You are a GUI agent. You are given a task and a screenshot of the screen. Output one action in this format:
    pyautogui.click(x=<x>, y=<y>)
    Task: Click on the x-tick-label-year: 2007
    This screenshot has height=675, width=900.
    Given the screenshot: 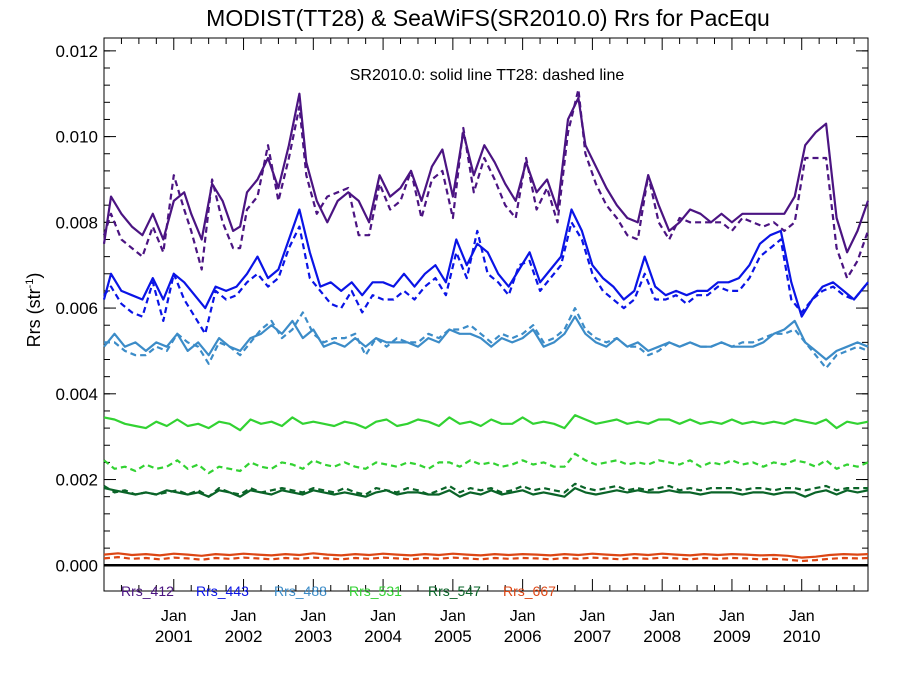 What is the action you would take?
    pyautogui.click(x=592, y=636)
    